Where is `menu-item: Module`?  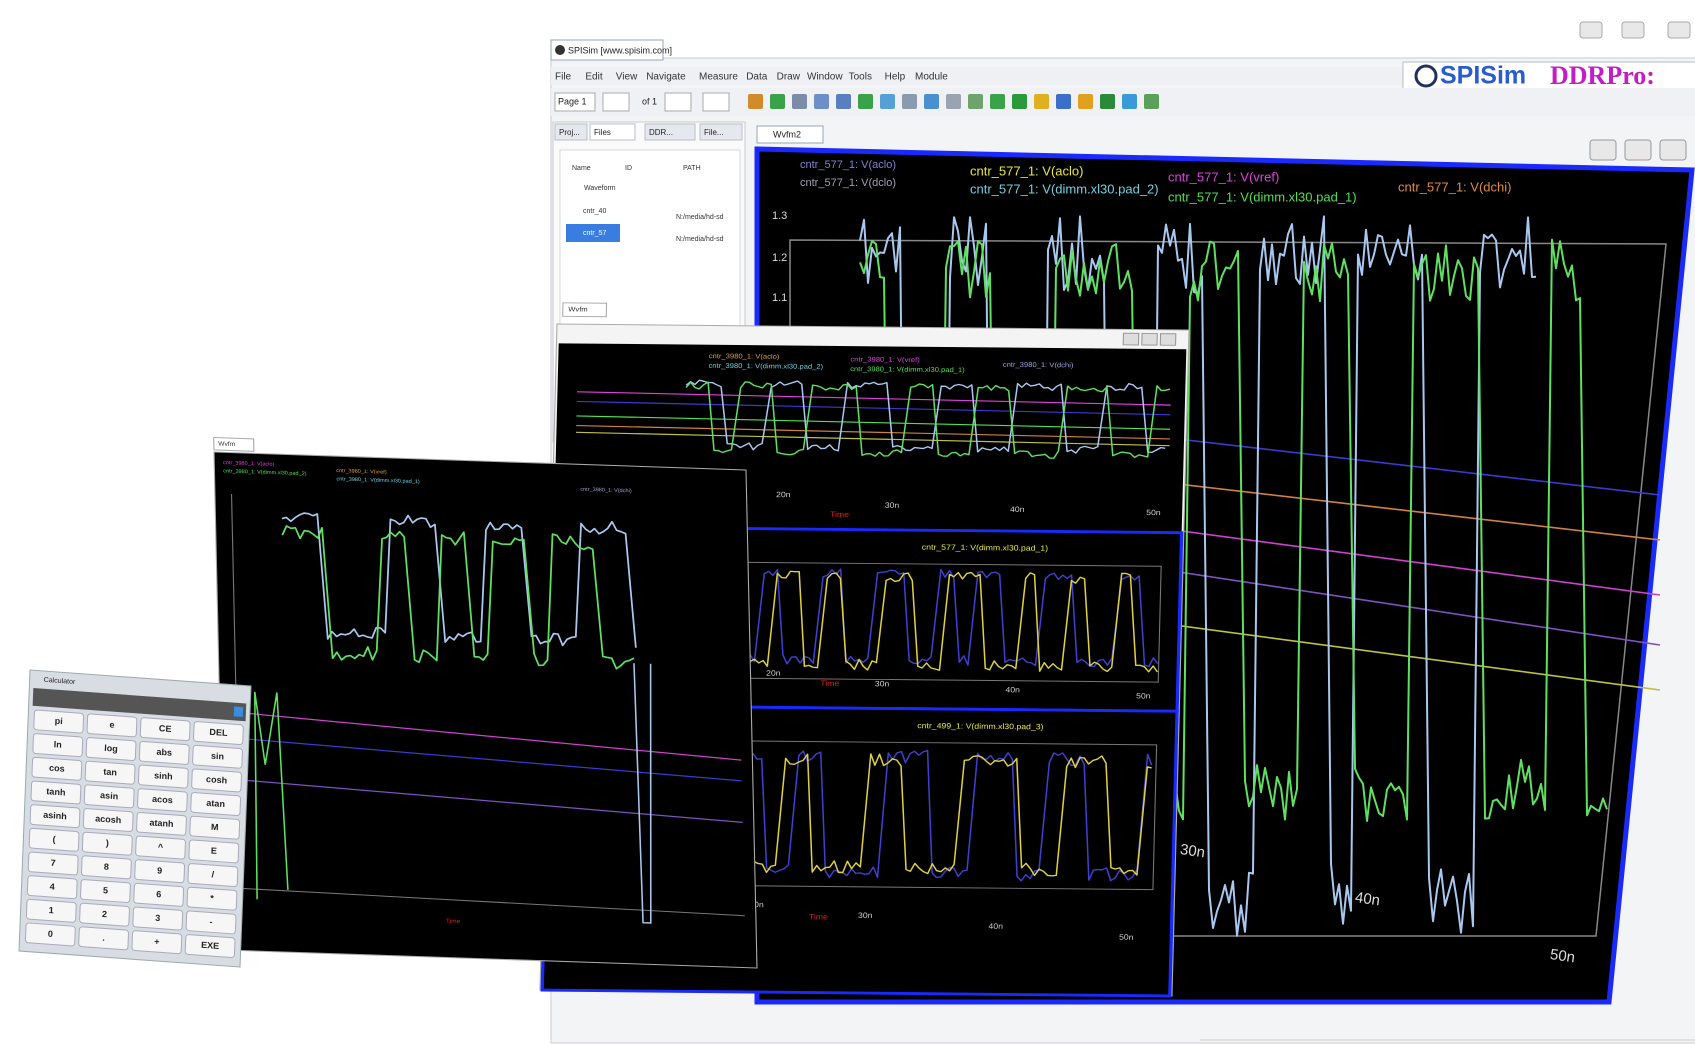
menu-item: Module is located at coordinates (931, 77).